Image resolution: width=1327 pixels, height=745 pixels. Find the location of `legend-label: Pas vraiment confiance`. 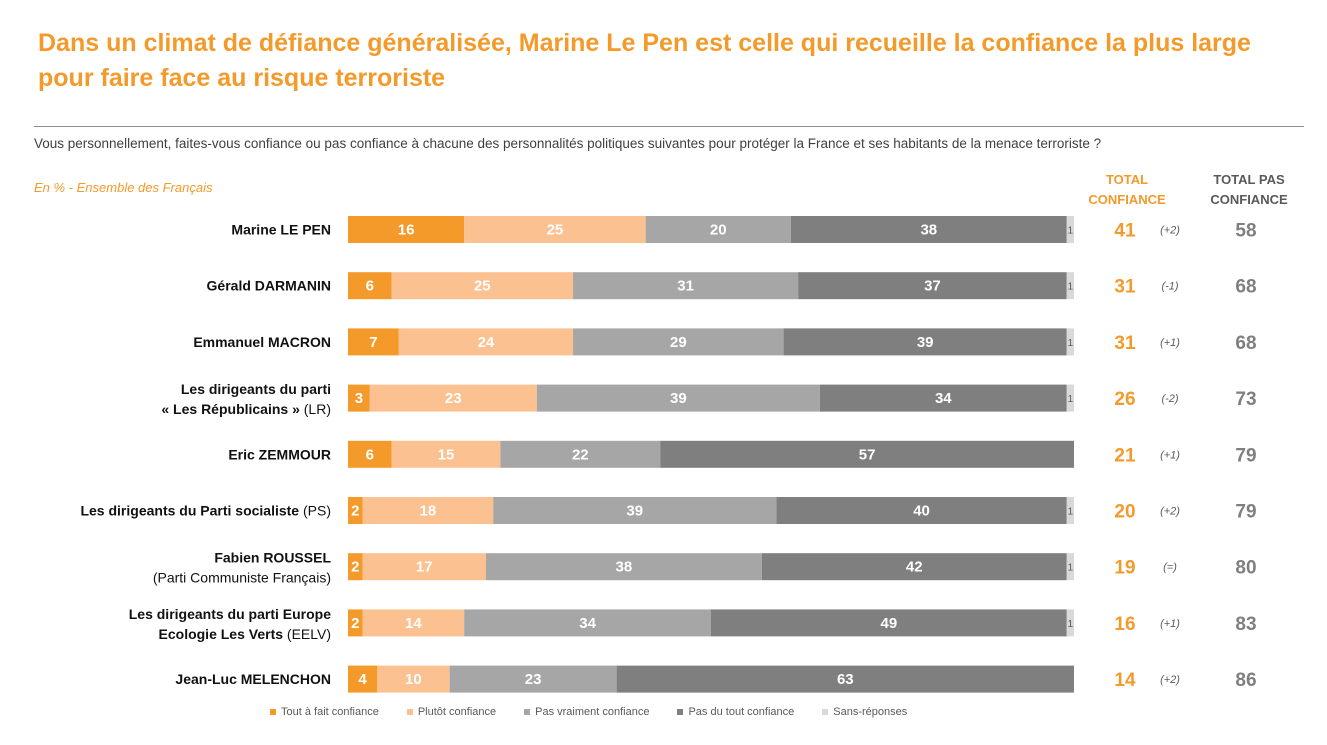

legend-label: Pas vraiment confiance is located at coordinates (592, 712).